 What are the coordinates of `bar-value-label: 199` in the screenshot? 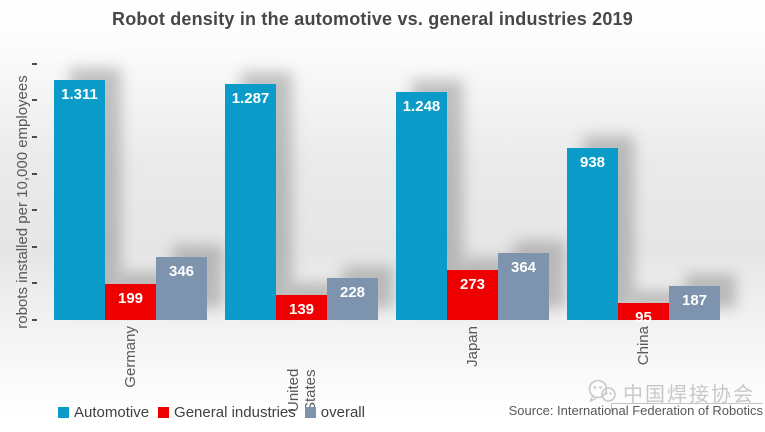 It's located at (130, 298).